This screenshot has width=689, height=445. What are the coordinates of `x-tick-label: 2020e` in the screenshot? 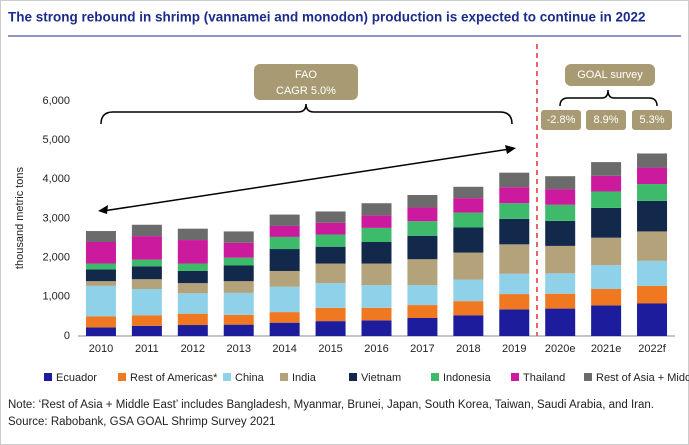 It's located at (560, 349).